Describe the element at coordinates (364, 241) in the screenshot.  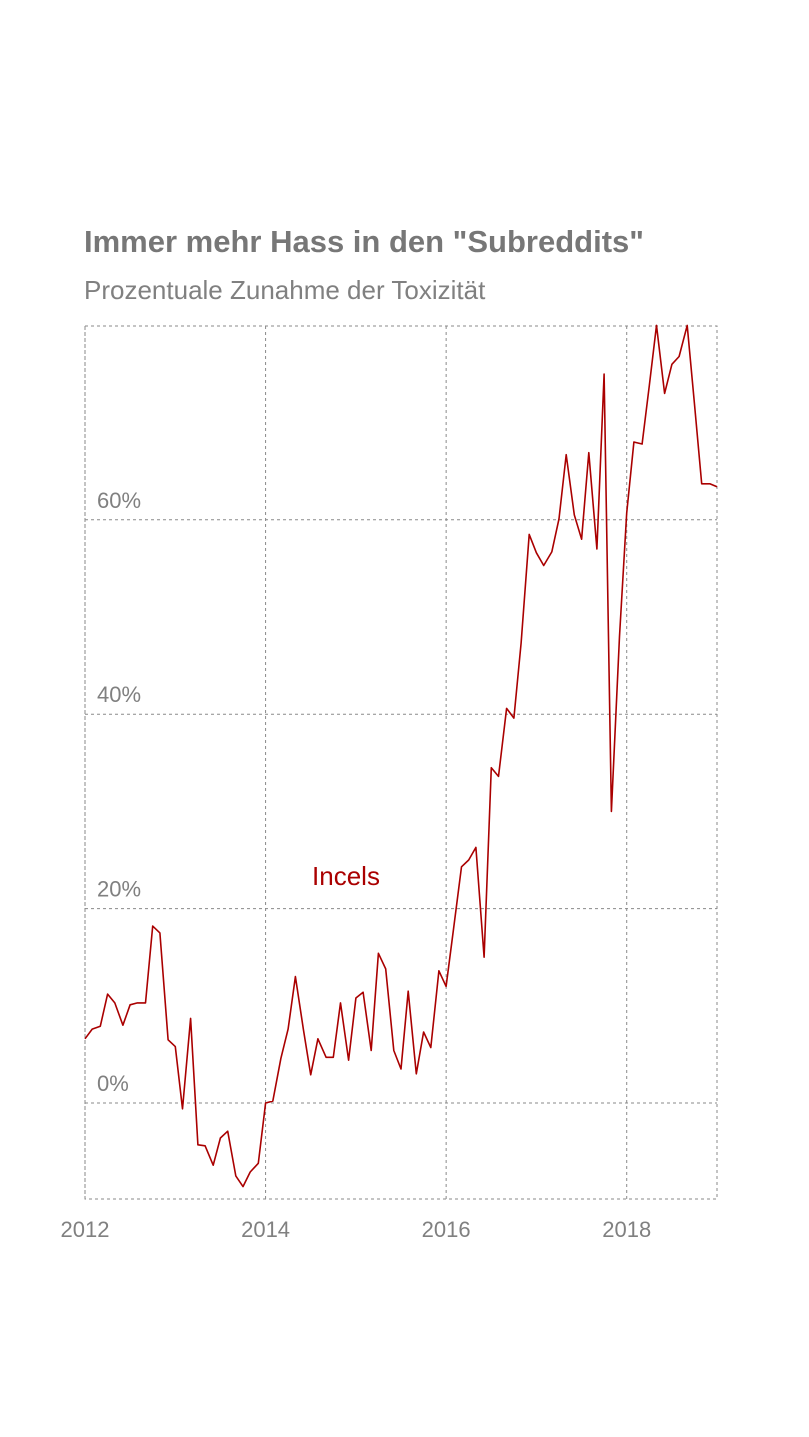
I see `chart-title: Immer mehr Hass in den "Subreddits"` at that location.